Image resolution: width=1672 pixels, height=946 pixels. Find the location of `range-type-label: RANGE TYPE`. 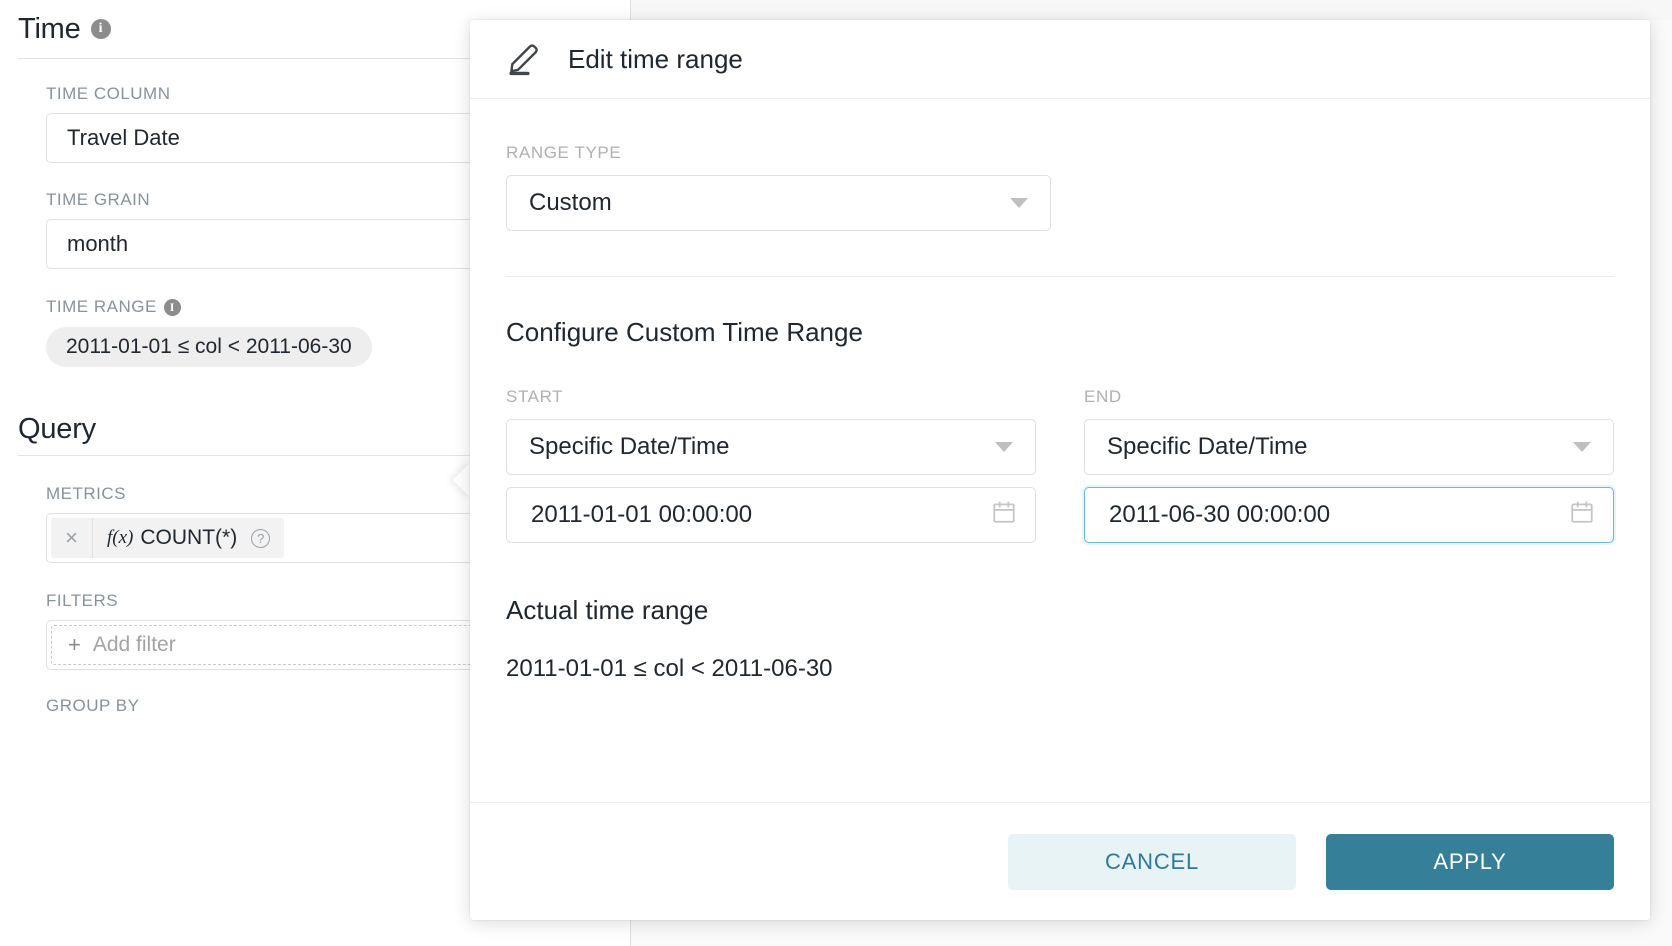

range-type-label: RANGE TYPE is located at coordinates (564, 152).